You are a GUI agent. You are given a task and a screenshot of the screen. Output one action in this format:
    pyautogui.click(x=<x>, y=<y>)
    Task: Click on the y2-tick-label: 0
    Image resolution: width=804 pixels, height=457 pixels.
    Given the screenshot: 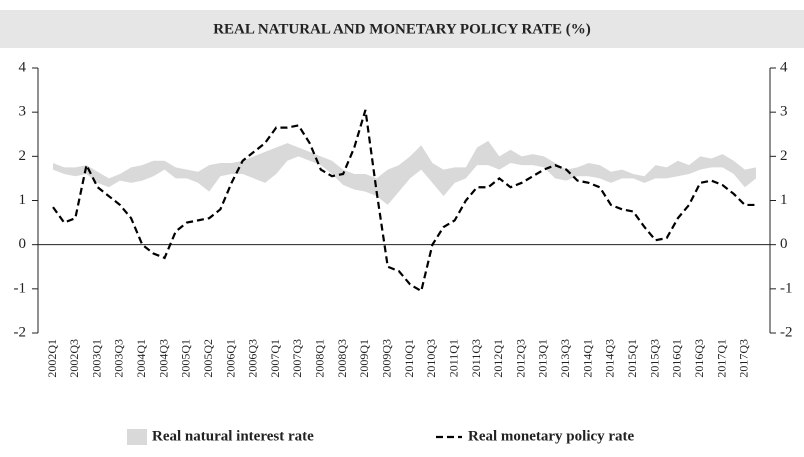 What is the action you would take?
    pyautogui.click(x=784, y=244)
    